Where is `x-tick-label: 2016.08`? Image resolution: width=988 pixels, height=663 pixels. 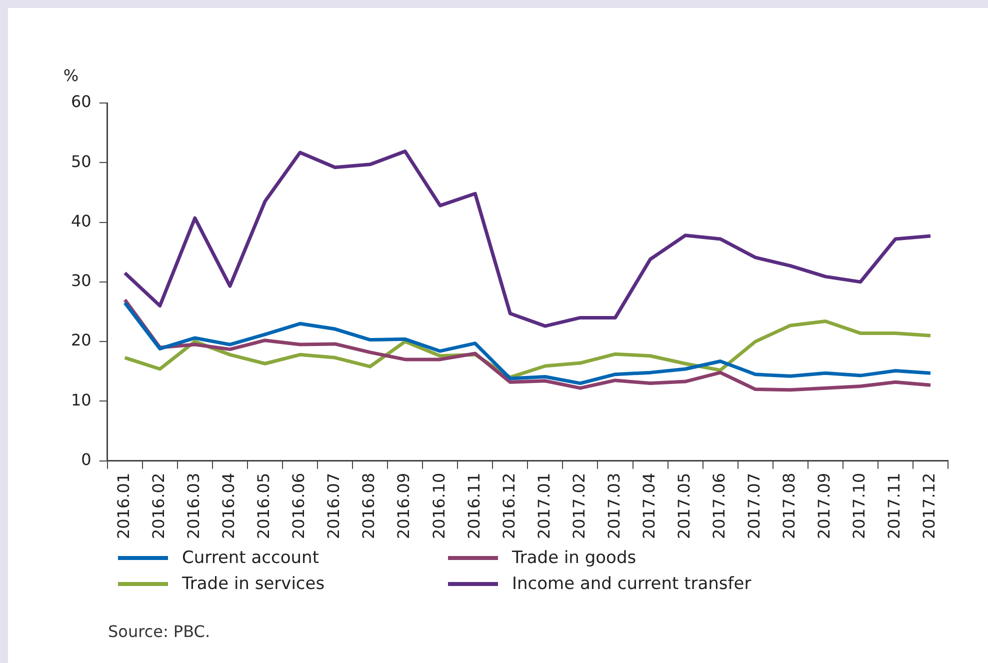 x-tick-label: 2016.08 is located at coordinates (368, 506).